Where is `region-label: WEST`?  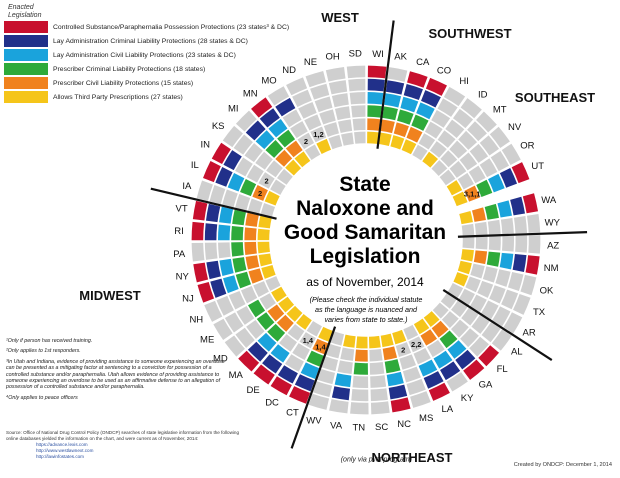 region-label: WEST is located at coordinates (340, 17).